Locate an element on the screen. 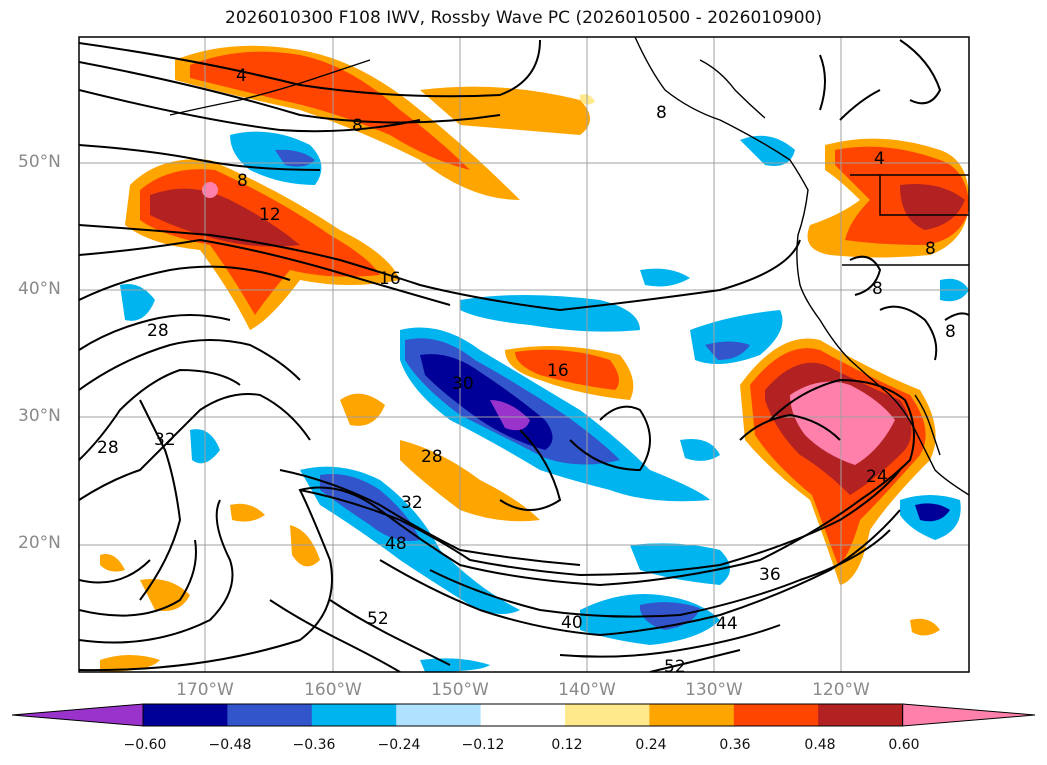  contour-label: 12 is located at coordinates (270, 215).